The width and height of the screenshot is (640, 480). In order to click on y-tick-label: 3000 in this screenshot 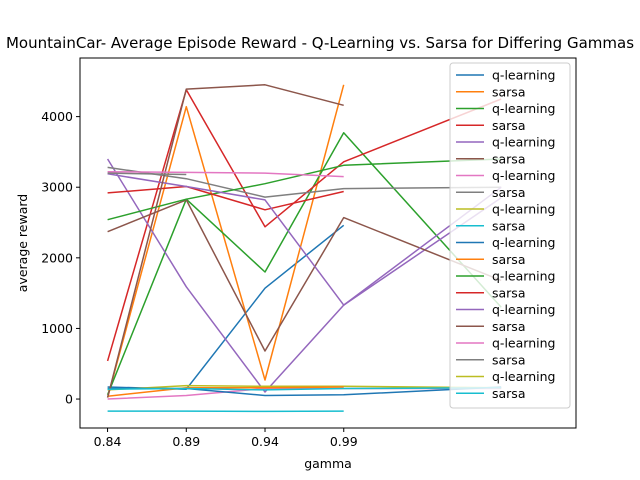, I will do `click(57, 187)`.